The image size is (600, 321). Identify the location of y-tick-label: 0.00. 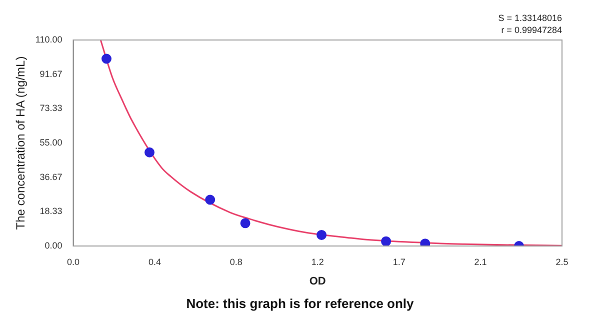
(53, 245).